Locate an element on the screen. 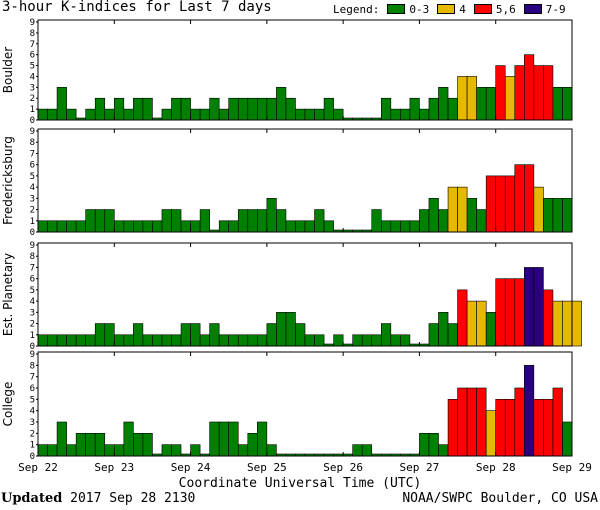  y-tick-fredericksburg-9: 9 is located at coordinates (32, 132).